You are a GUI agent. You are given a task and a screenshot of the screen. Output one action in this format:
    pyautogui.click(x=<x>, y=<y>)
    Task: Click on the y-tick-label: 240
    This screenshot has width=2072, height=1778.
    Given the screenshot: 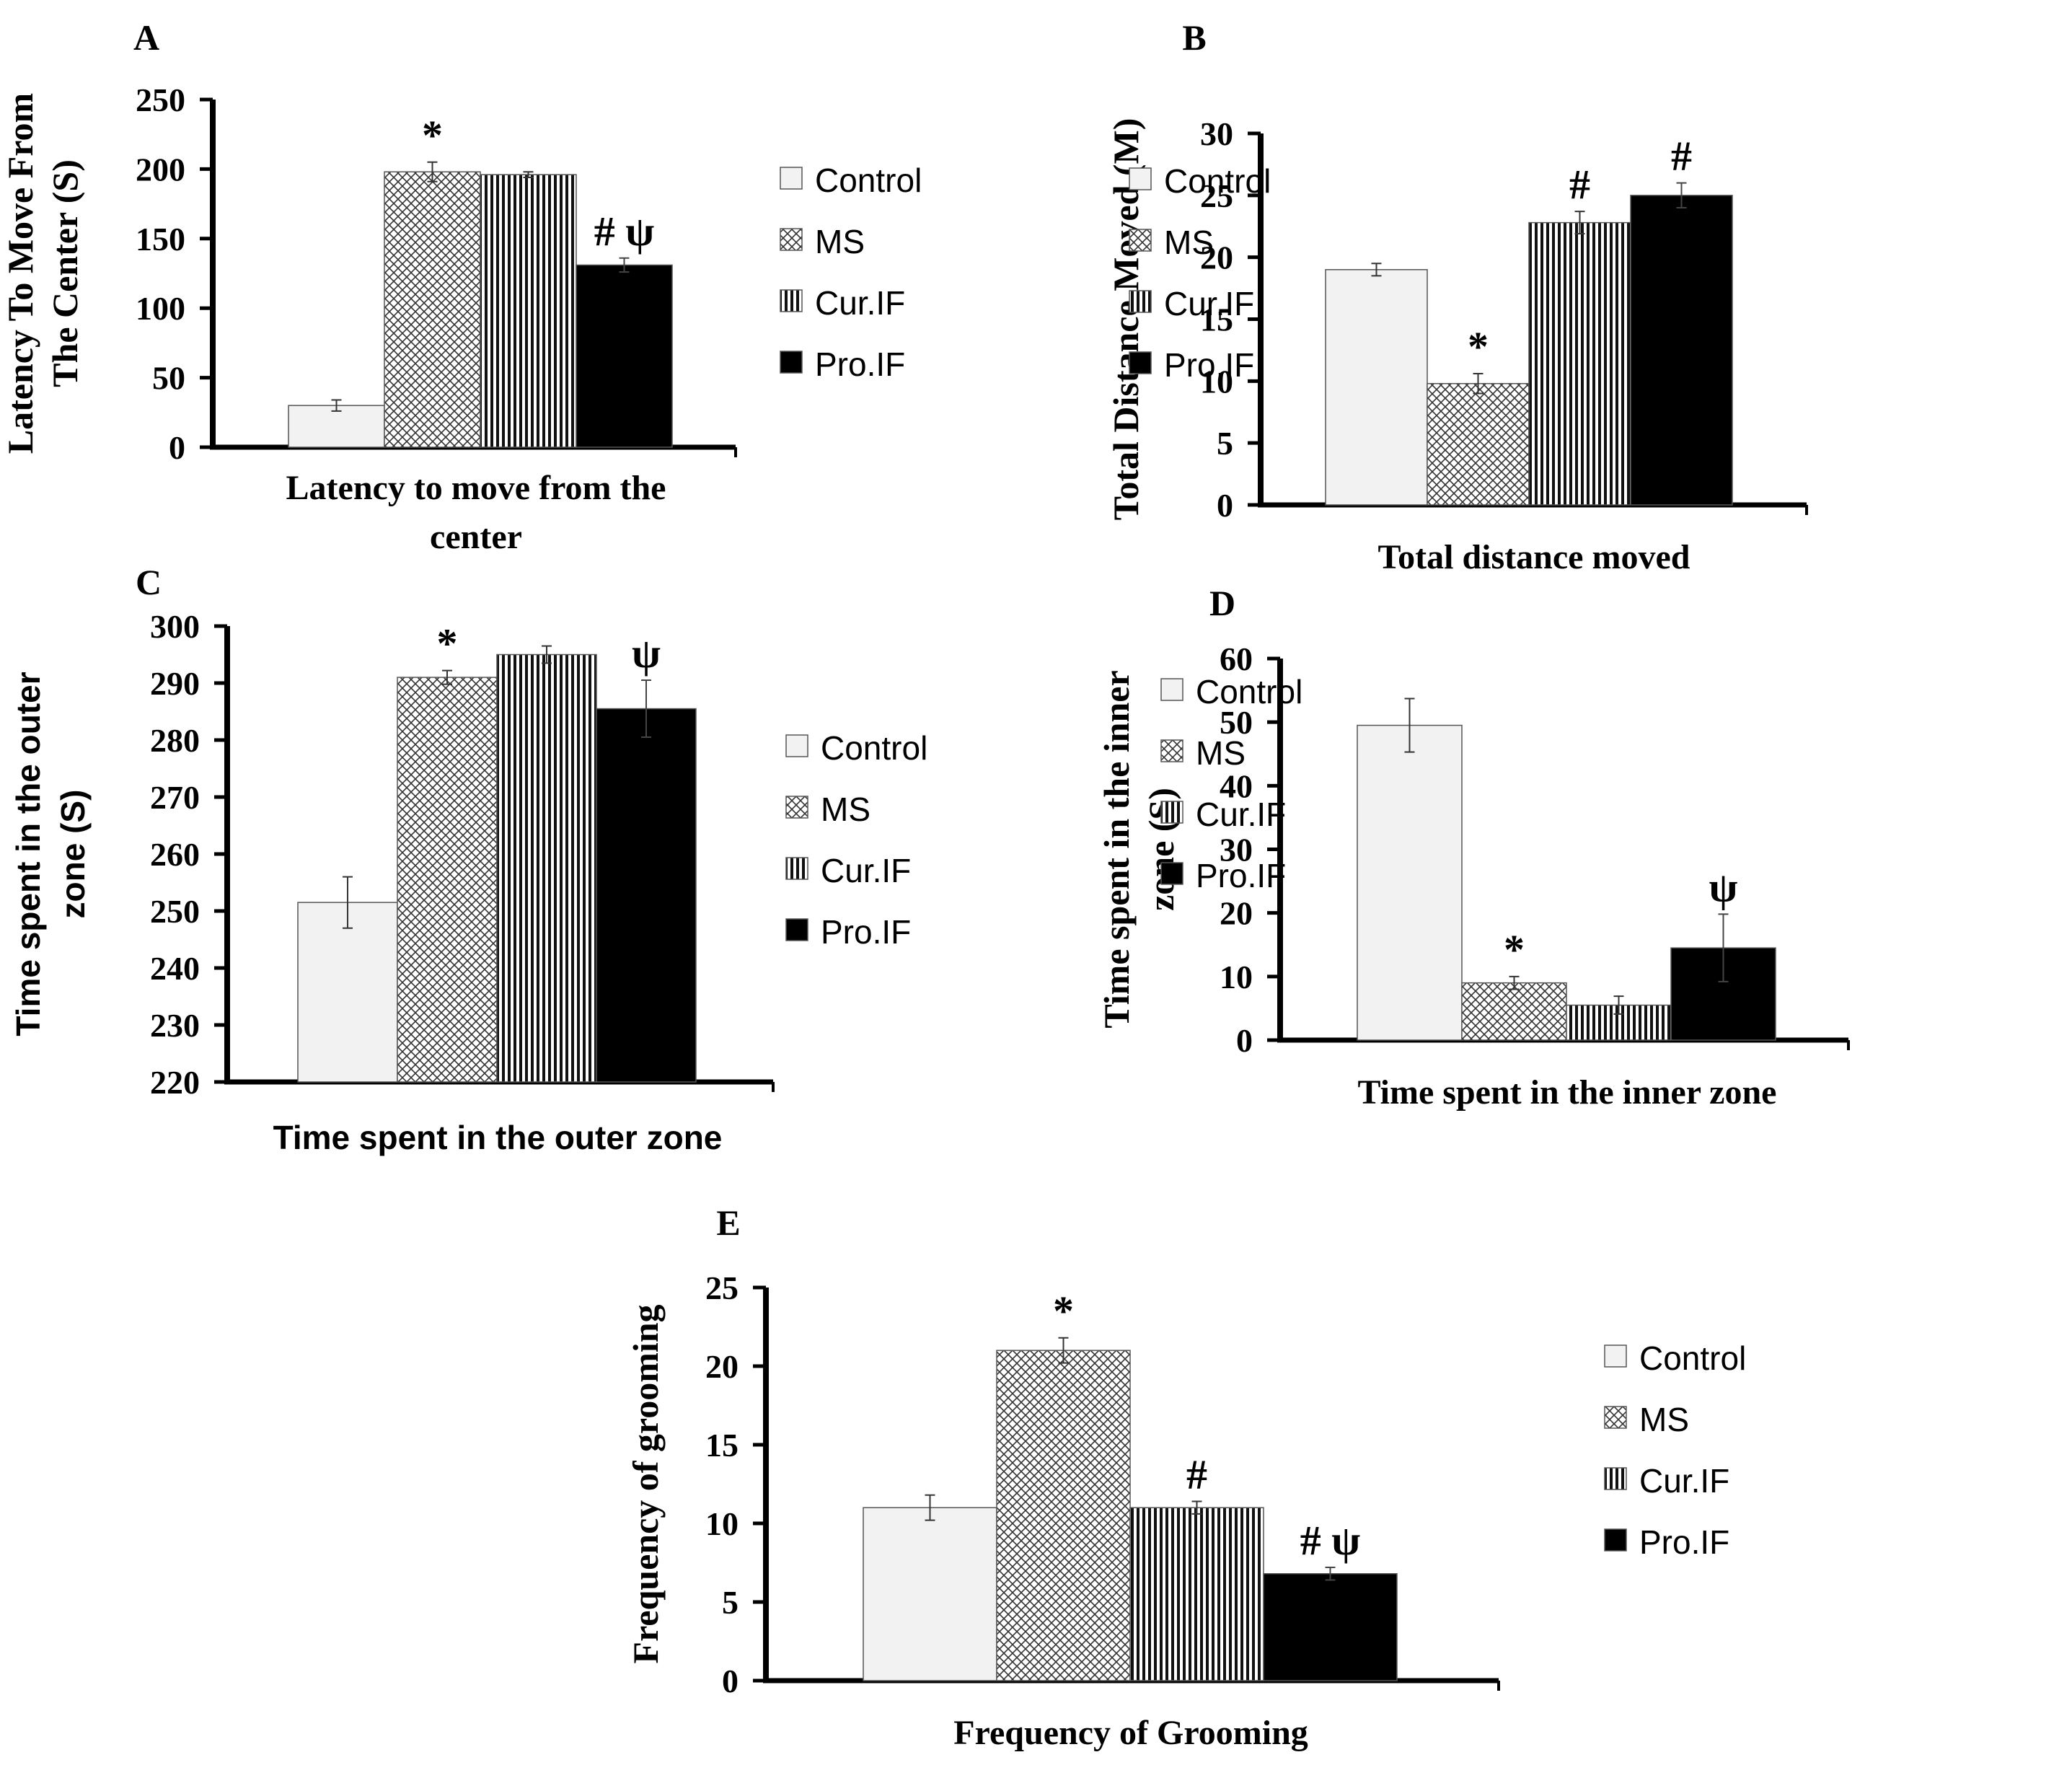 What is the action you would take?
    pyautogui.click(x=175, y=969)
    